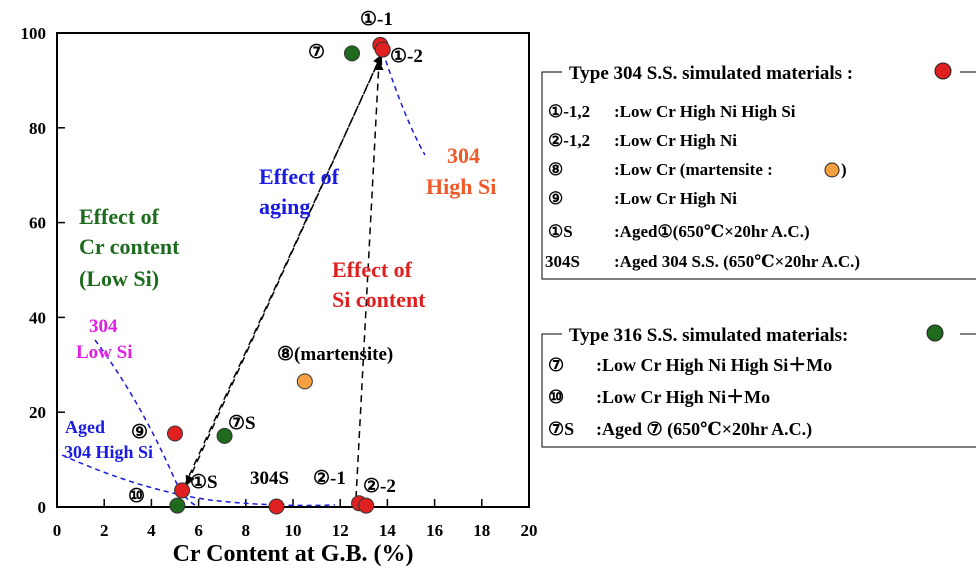 This screenshot has height=572, width=976. Describe the element at coordinates (943, 71) in the screenshot. I see `legend-304-marker` at that location.